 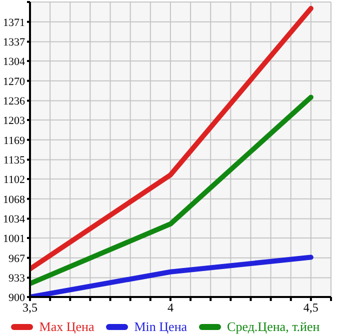 I want to click on x-tick-label: 4, so click(x=170, y=307).